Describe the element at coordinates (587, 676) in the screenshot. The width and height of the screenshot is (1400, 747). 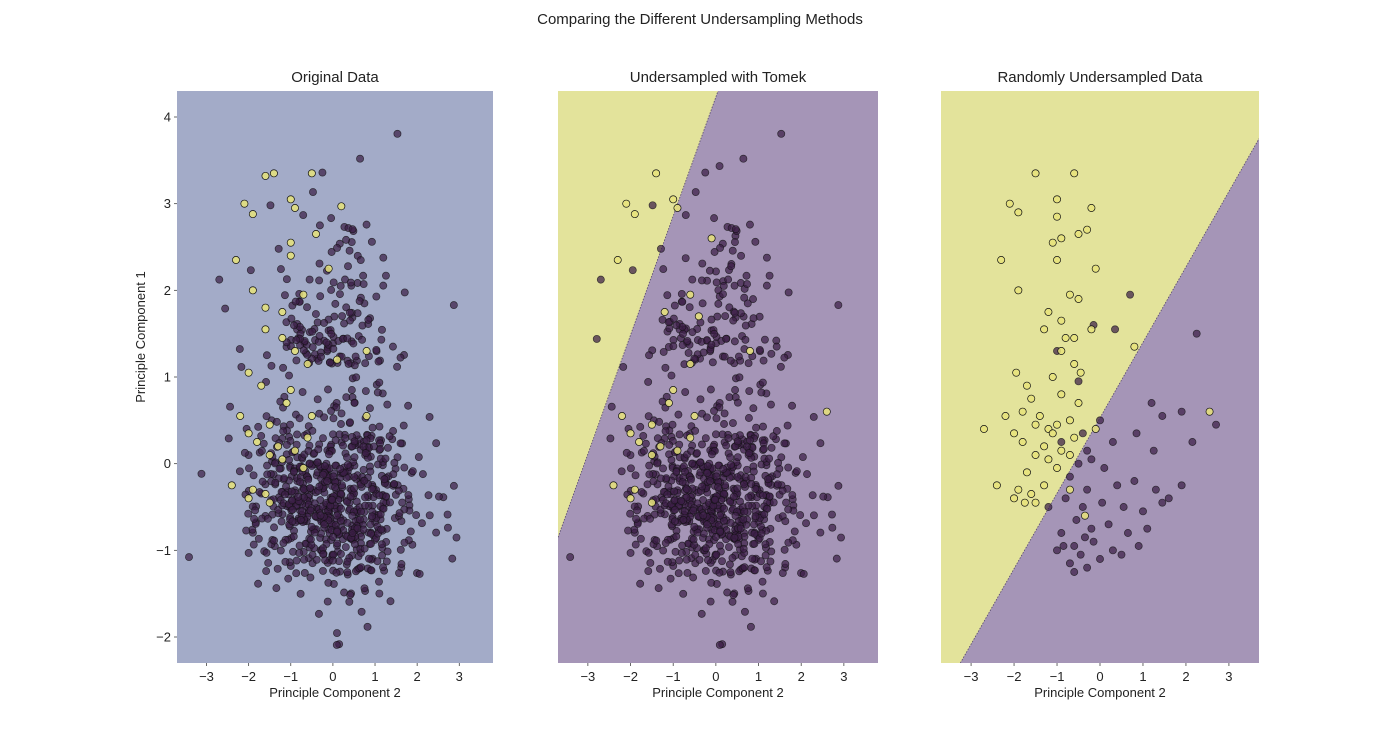
I see `x-tick-label: −3` at that location.